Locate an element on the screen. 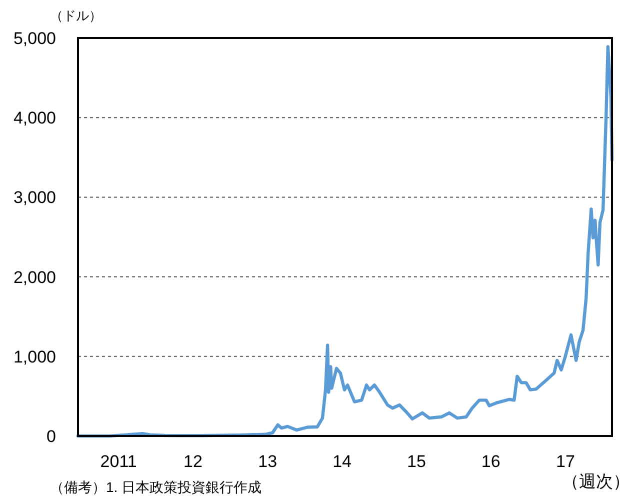  y-axis-title: （ドル） is located at coordinates (76, 15).